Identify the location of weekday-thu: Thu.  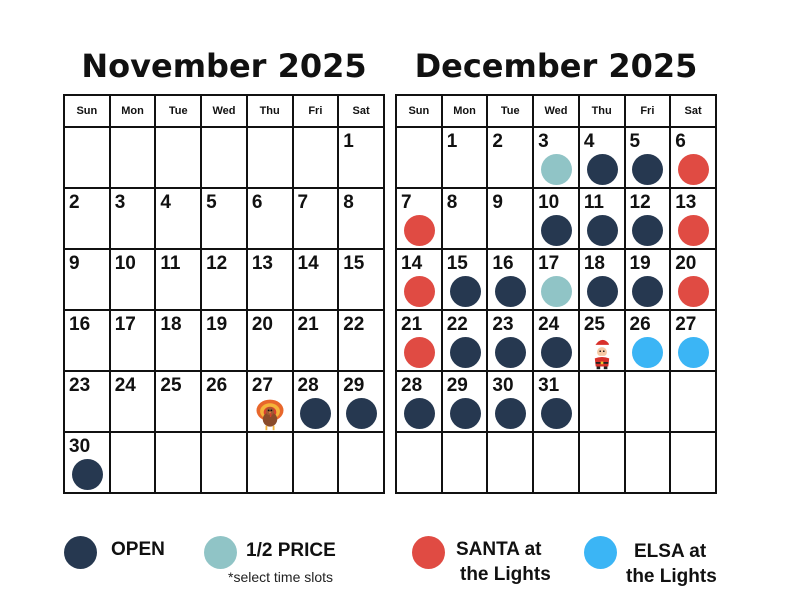
(269, 111).